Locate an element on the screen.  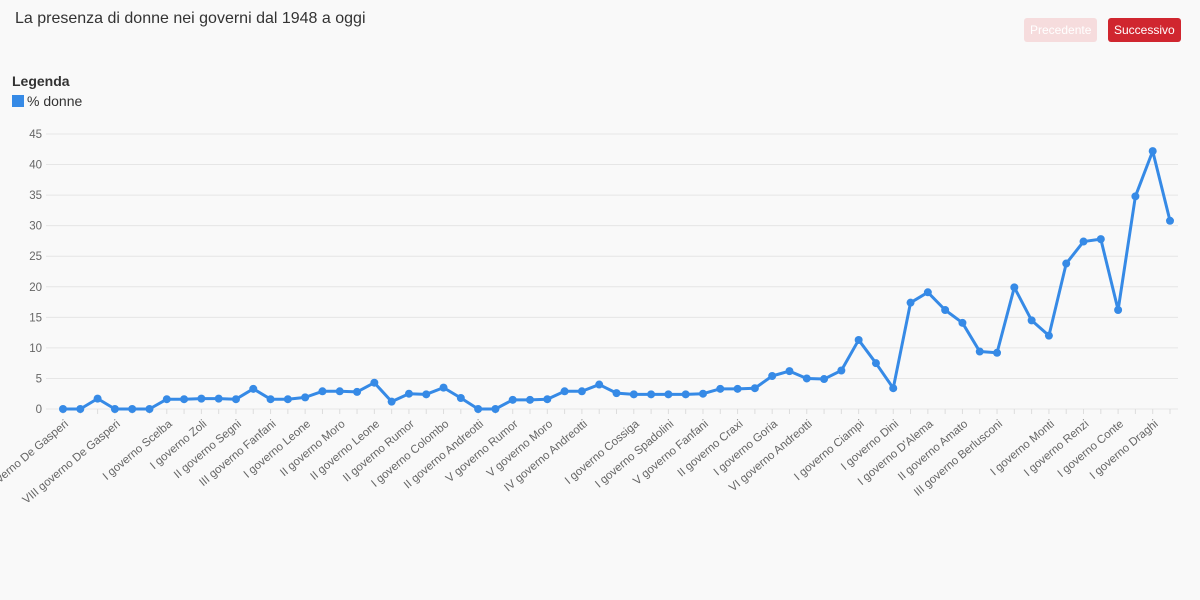
y-tick-label: 30 is located at coordinates (35, 227).